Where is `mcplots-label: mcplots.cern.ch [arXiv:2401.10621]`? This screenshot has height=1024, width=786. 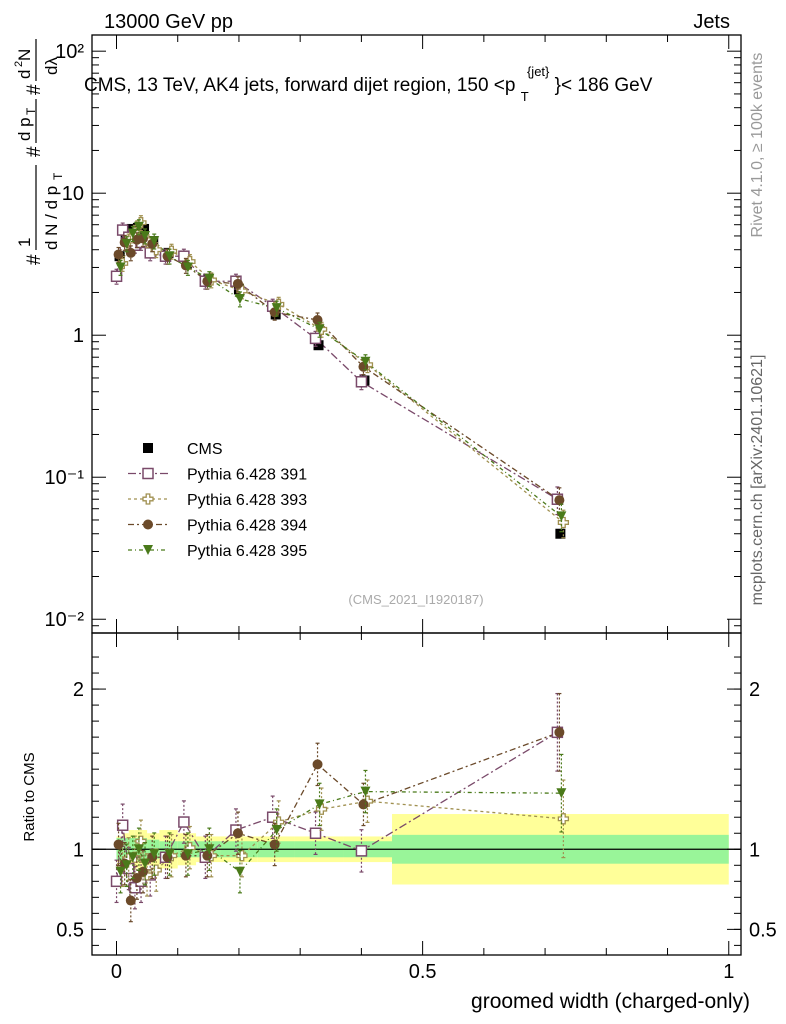
mcplots-label: mcplots.cern.ch [arXiv:2401.10621] is located at coordinates (757, 480).